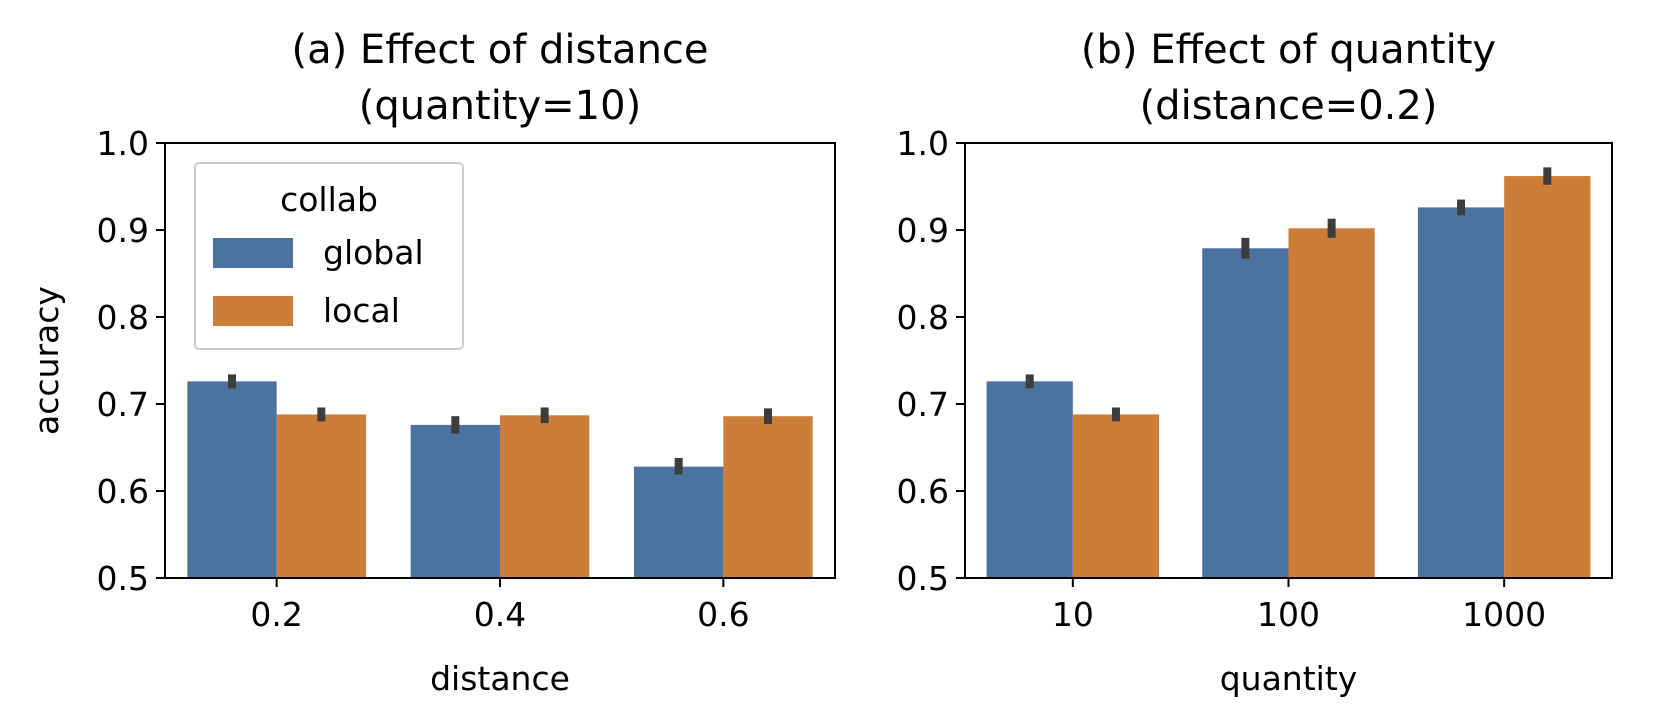  I want to click on legend: collab global local, so click(329, 256).